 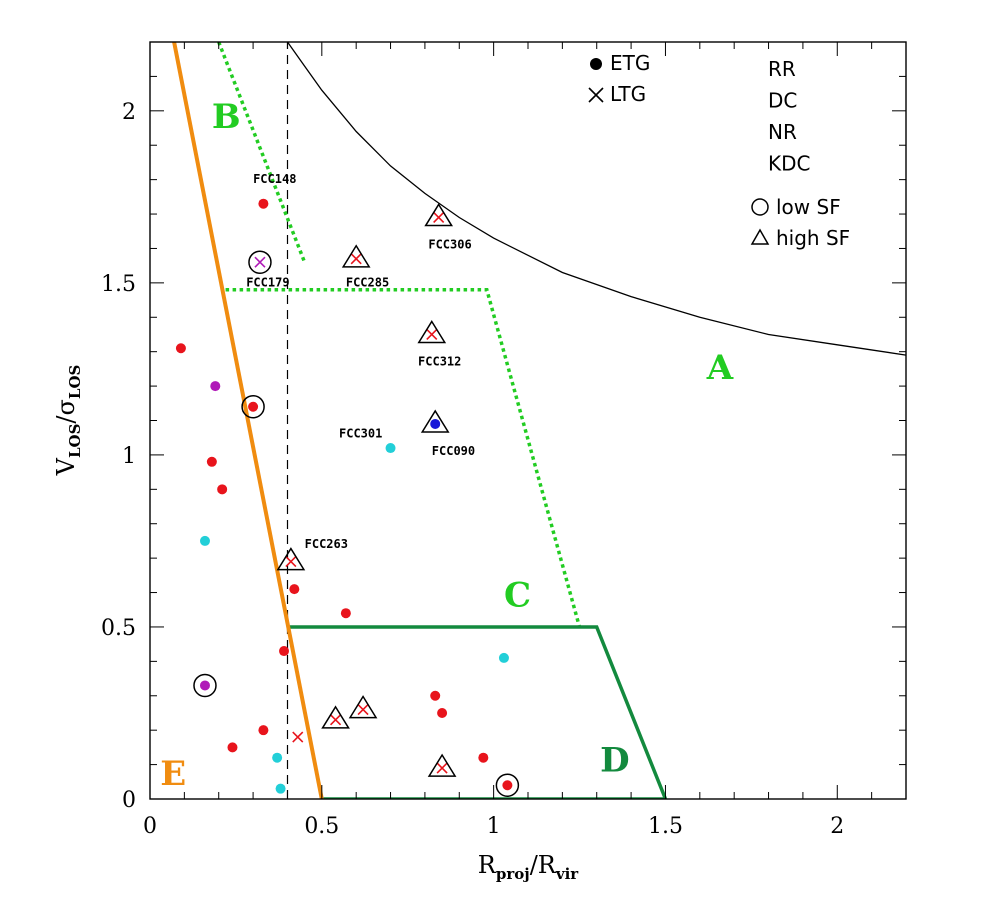 What do you see at coordinates (760, 207) in the screenshot?
I see `legend-circle-icon` at bounding box center [760, 207].